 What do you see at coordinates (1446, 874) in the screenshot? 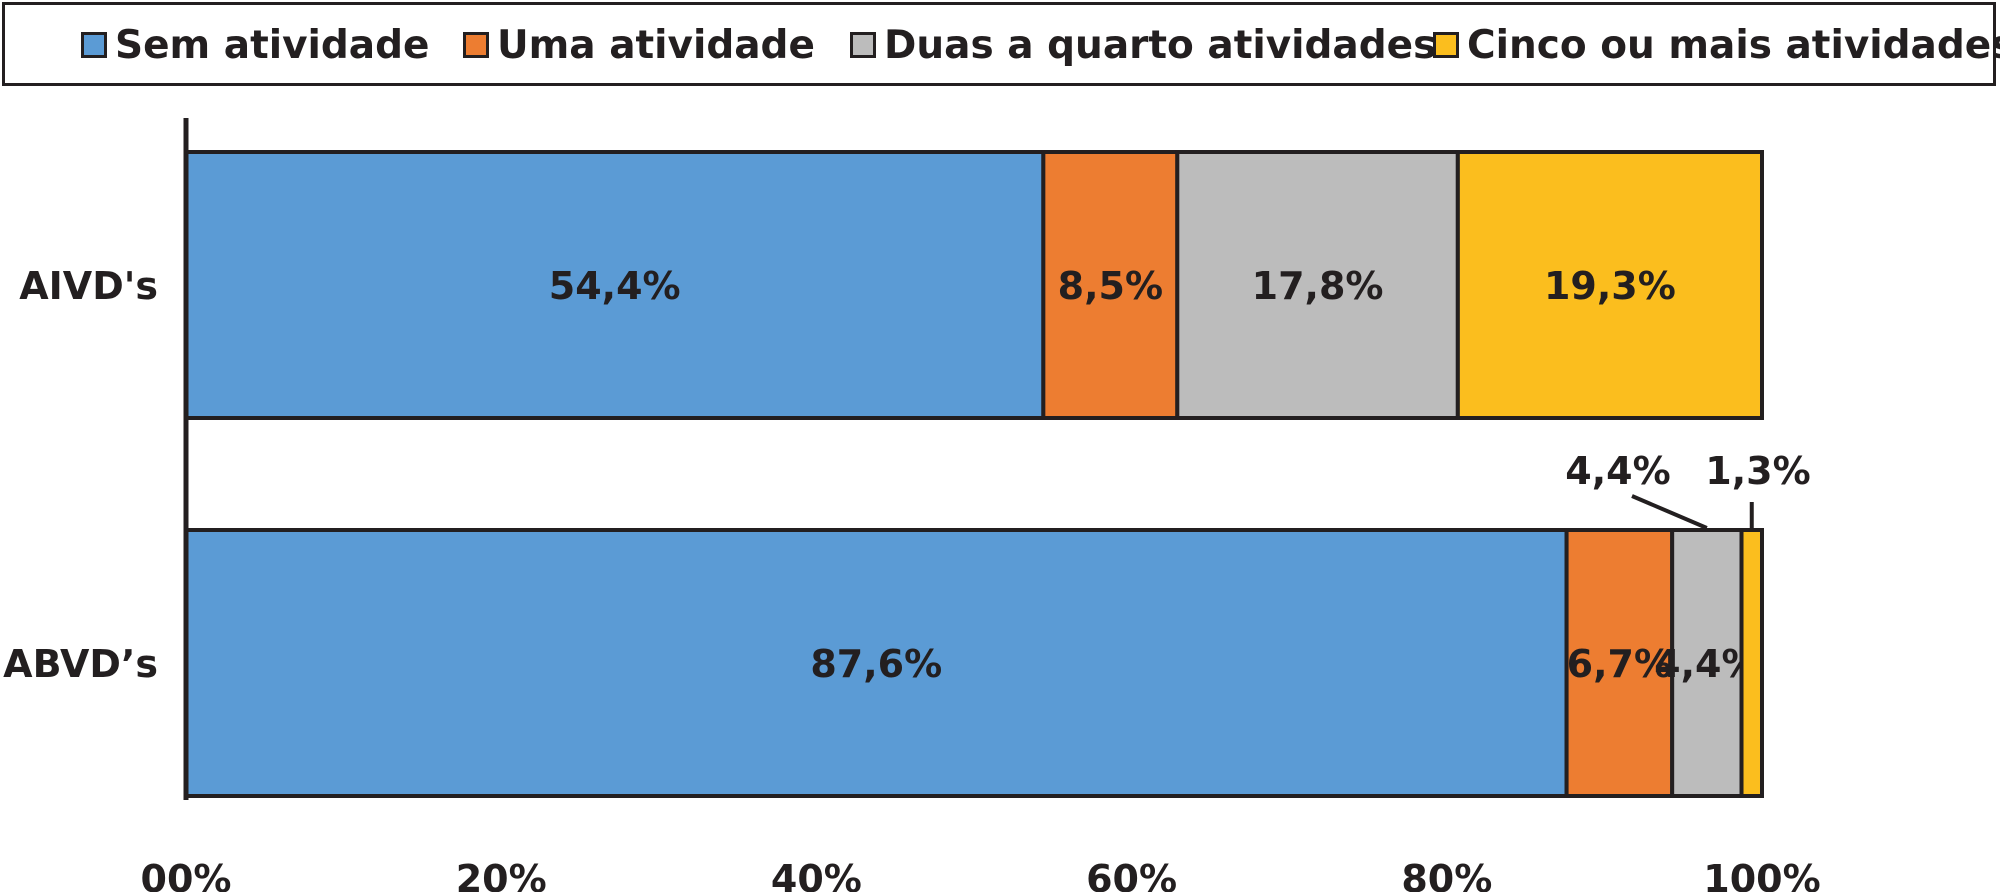
I see `x-tick-label: 80%` at bounding box center [1446, 874].